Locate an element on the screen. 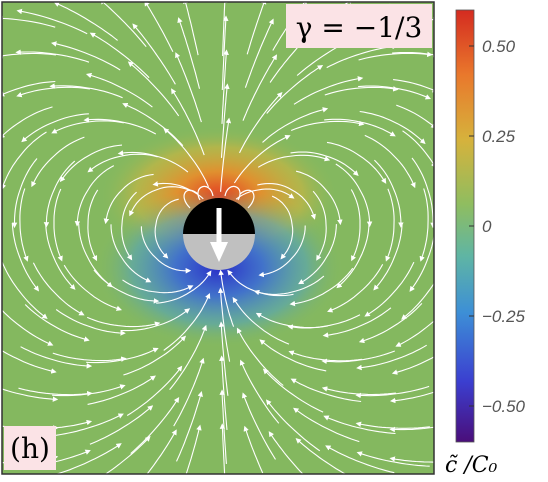 The width and height of the screenshot is (548, 482). near-field-loops is located at coordinates (219, 197).